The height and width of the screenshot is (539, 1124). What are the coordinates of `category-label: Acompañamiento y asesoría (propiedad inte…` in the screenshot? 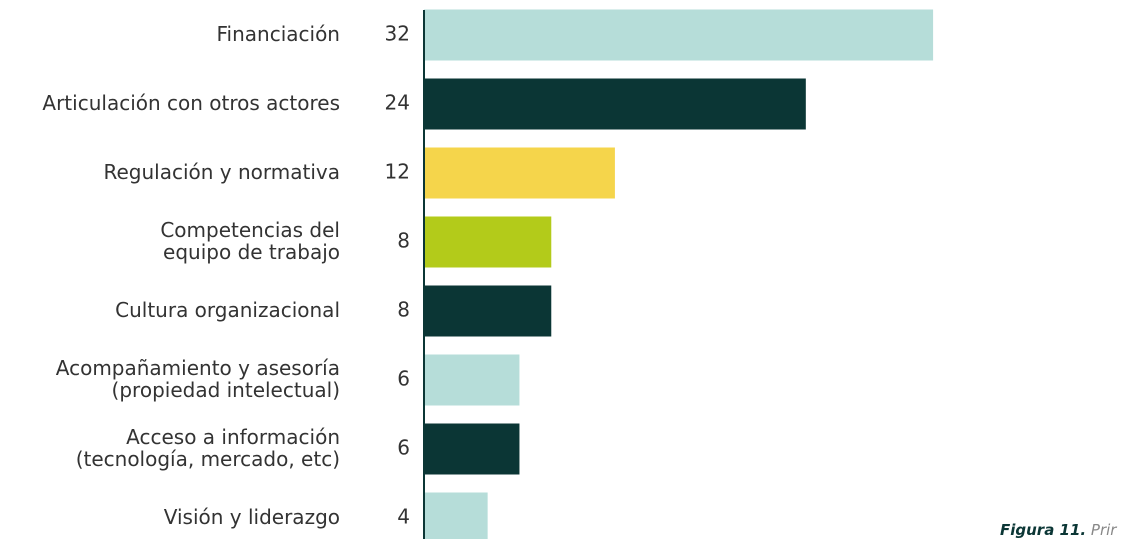 It's located at (198, 379).